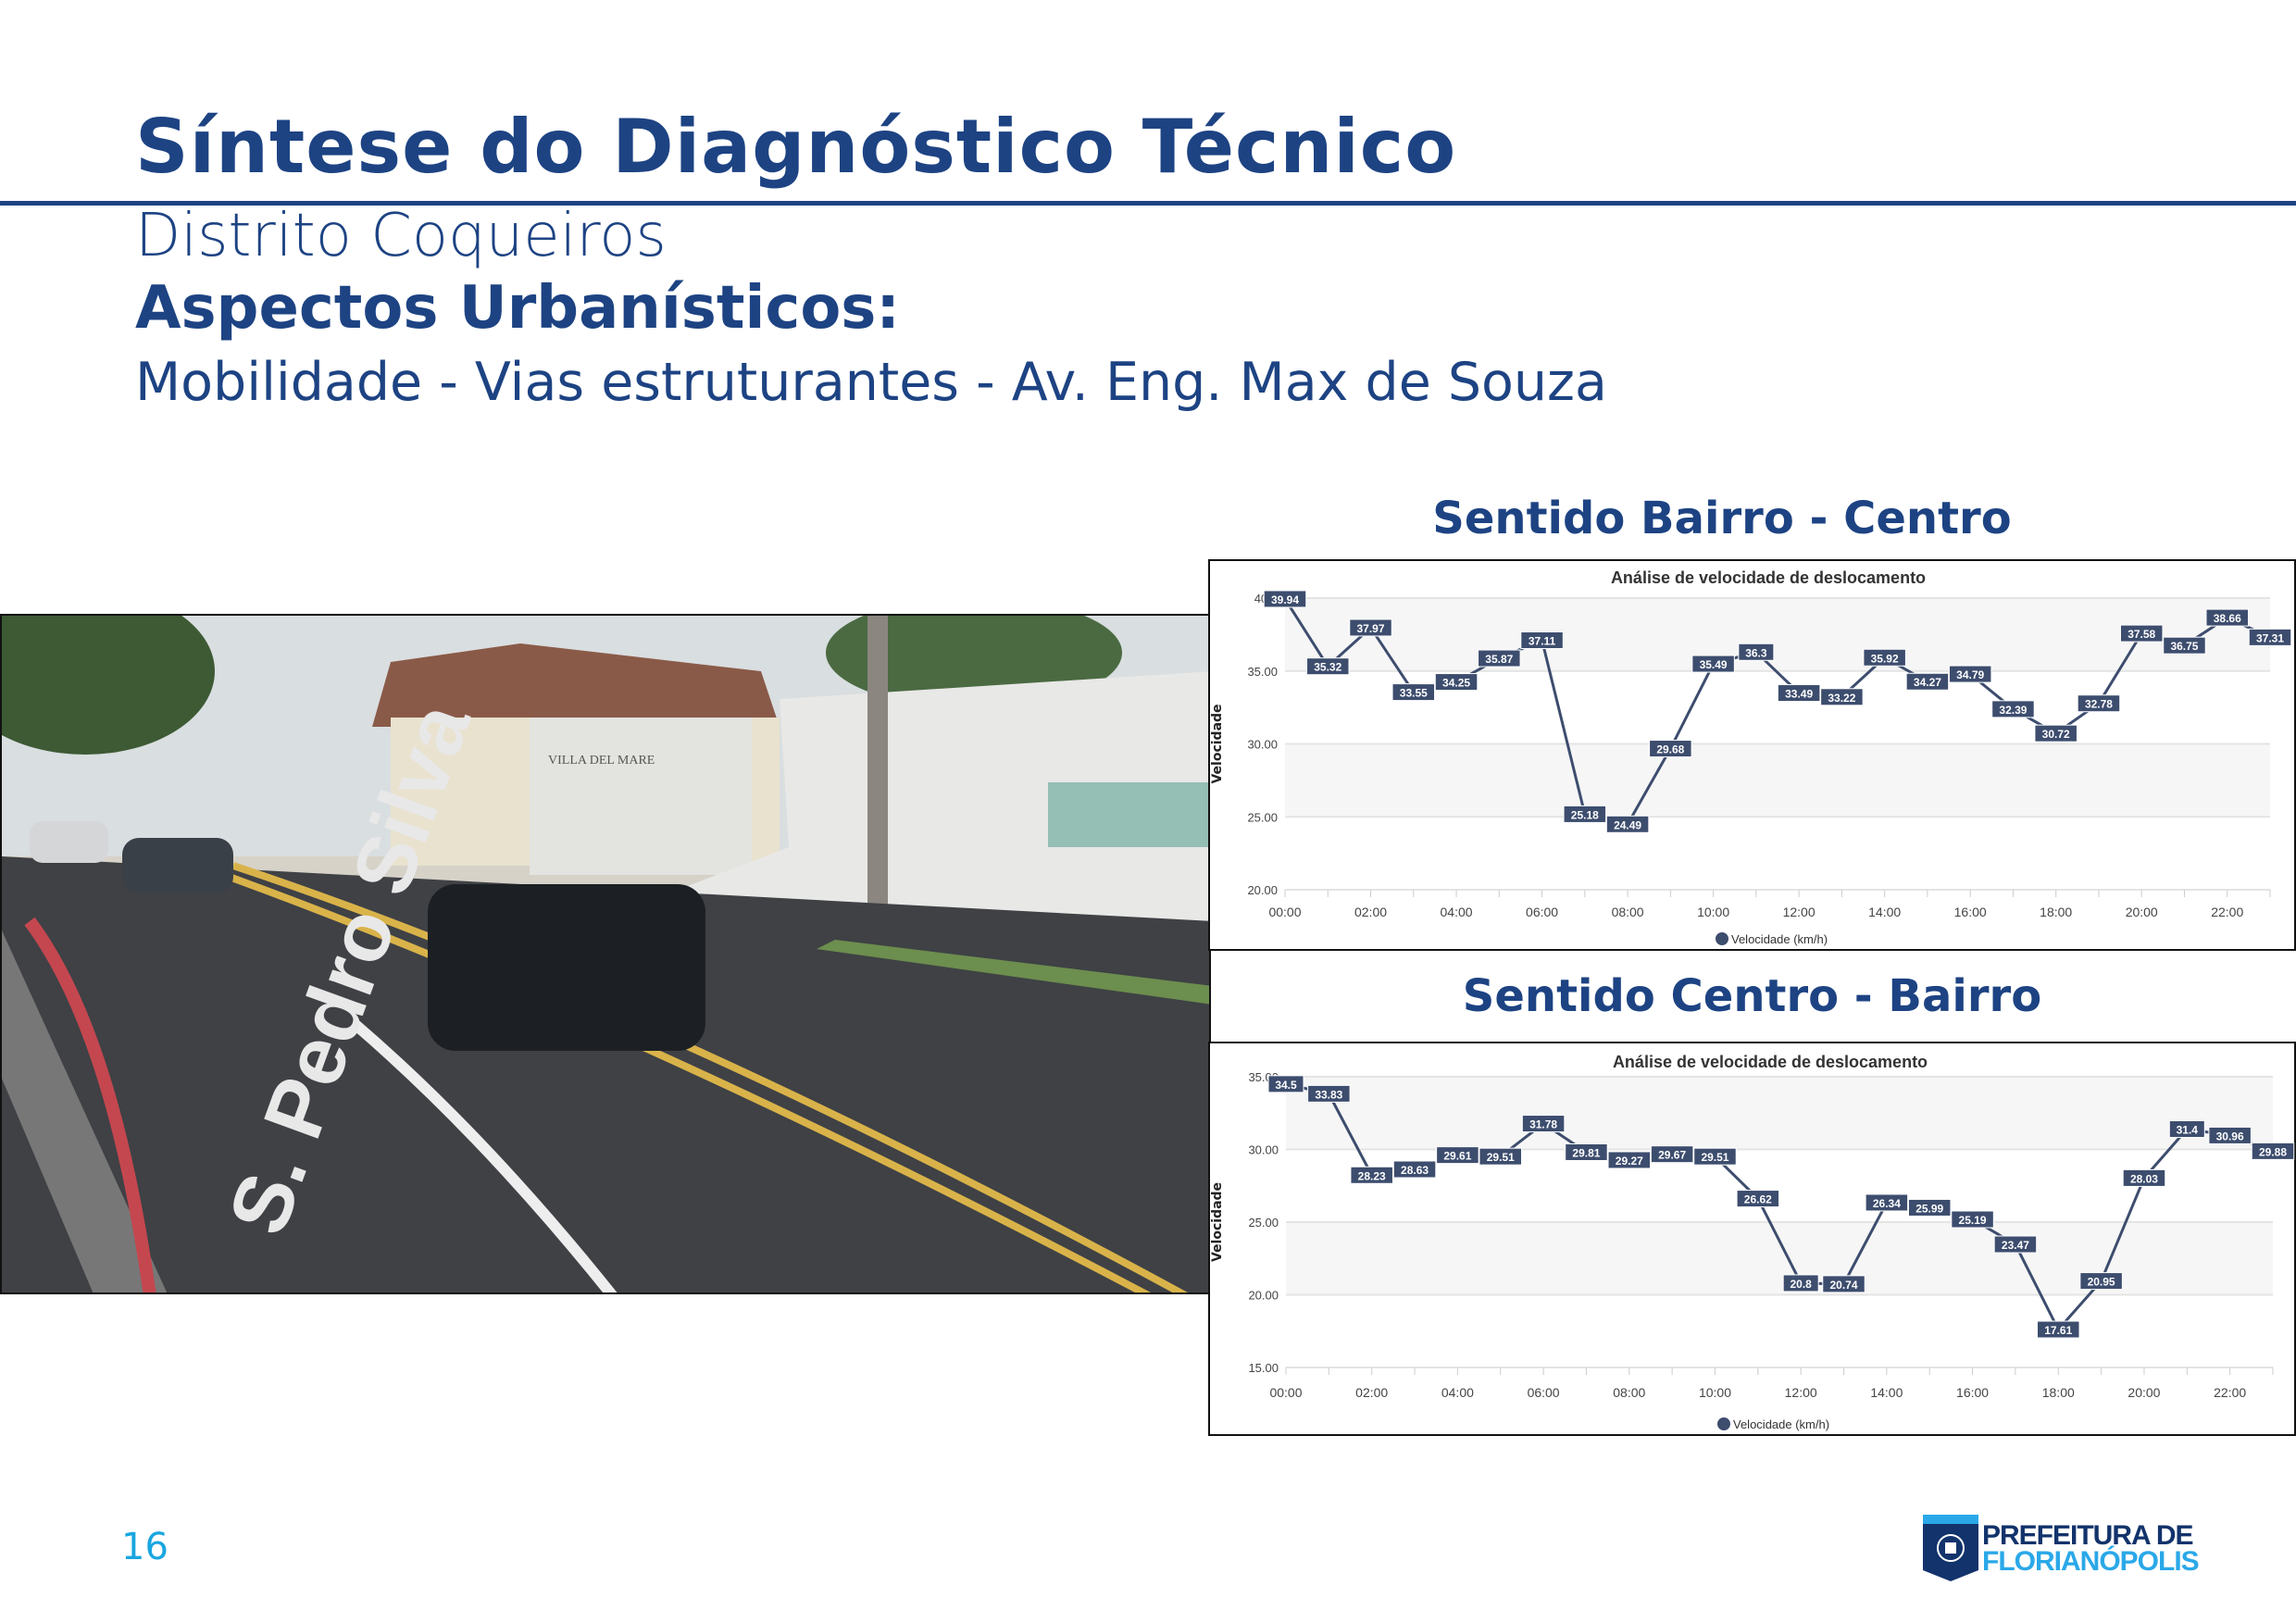 The height and width of the screenshot is (1623, 2296). I want to click on data-label-text: 25.18, so click(1585, 814).